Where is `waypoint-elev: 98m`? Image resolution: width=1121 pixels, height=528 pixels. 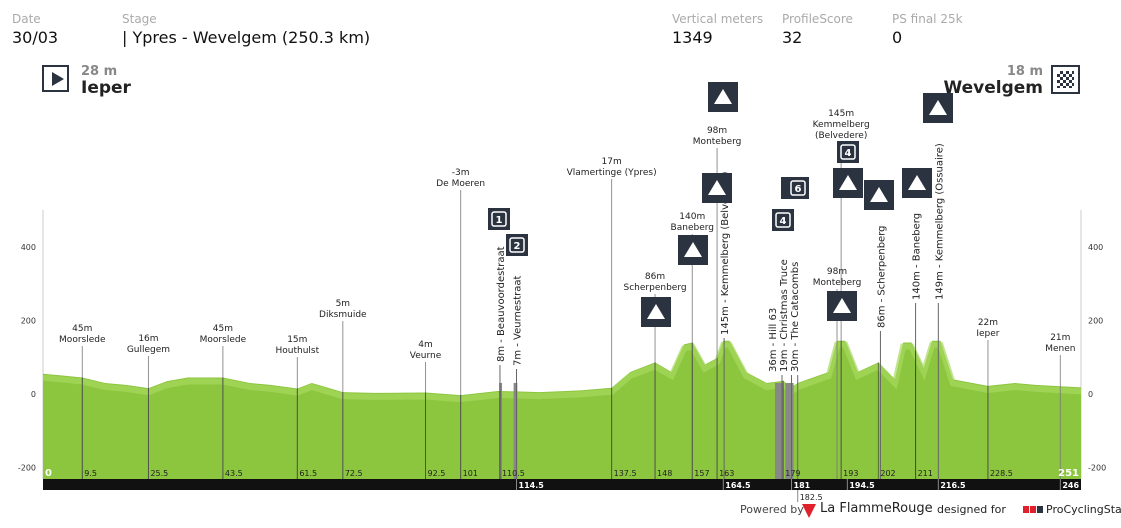
waypoint-elev: 98m is located at coordinates (717, 131).